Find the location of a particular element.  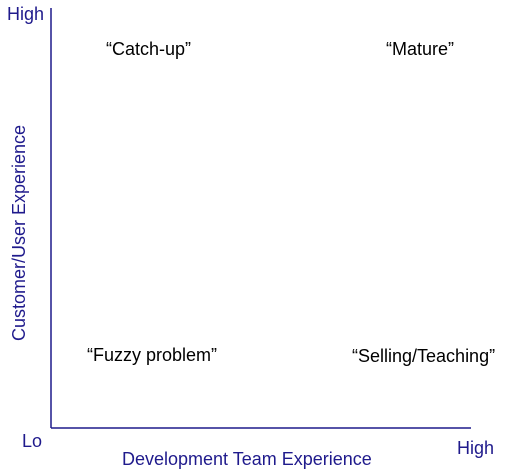

quadrant-top-left-label: “Catch-up” is located at coordinates (149, 49).